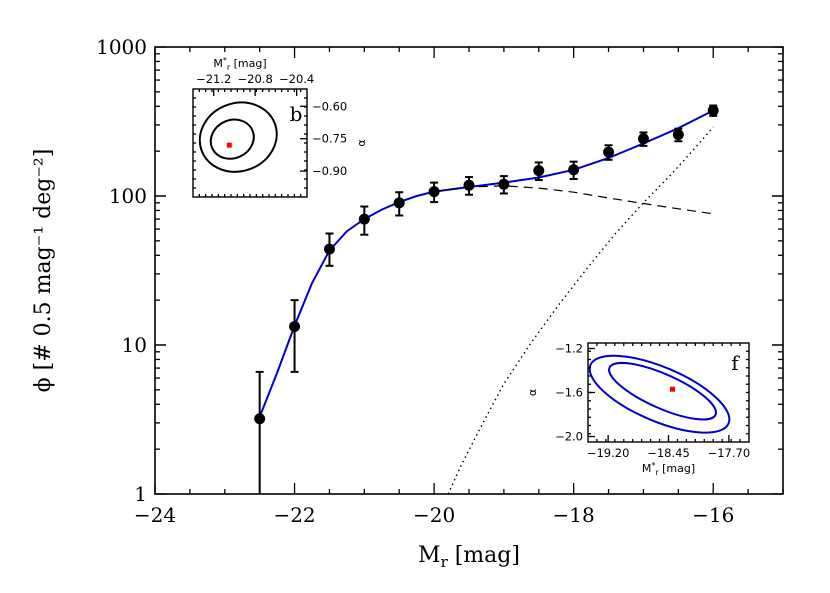  Describe the element at coordinates (134, 345) in the screenshot. I see `y-tick-label: 10` at that location.